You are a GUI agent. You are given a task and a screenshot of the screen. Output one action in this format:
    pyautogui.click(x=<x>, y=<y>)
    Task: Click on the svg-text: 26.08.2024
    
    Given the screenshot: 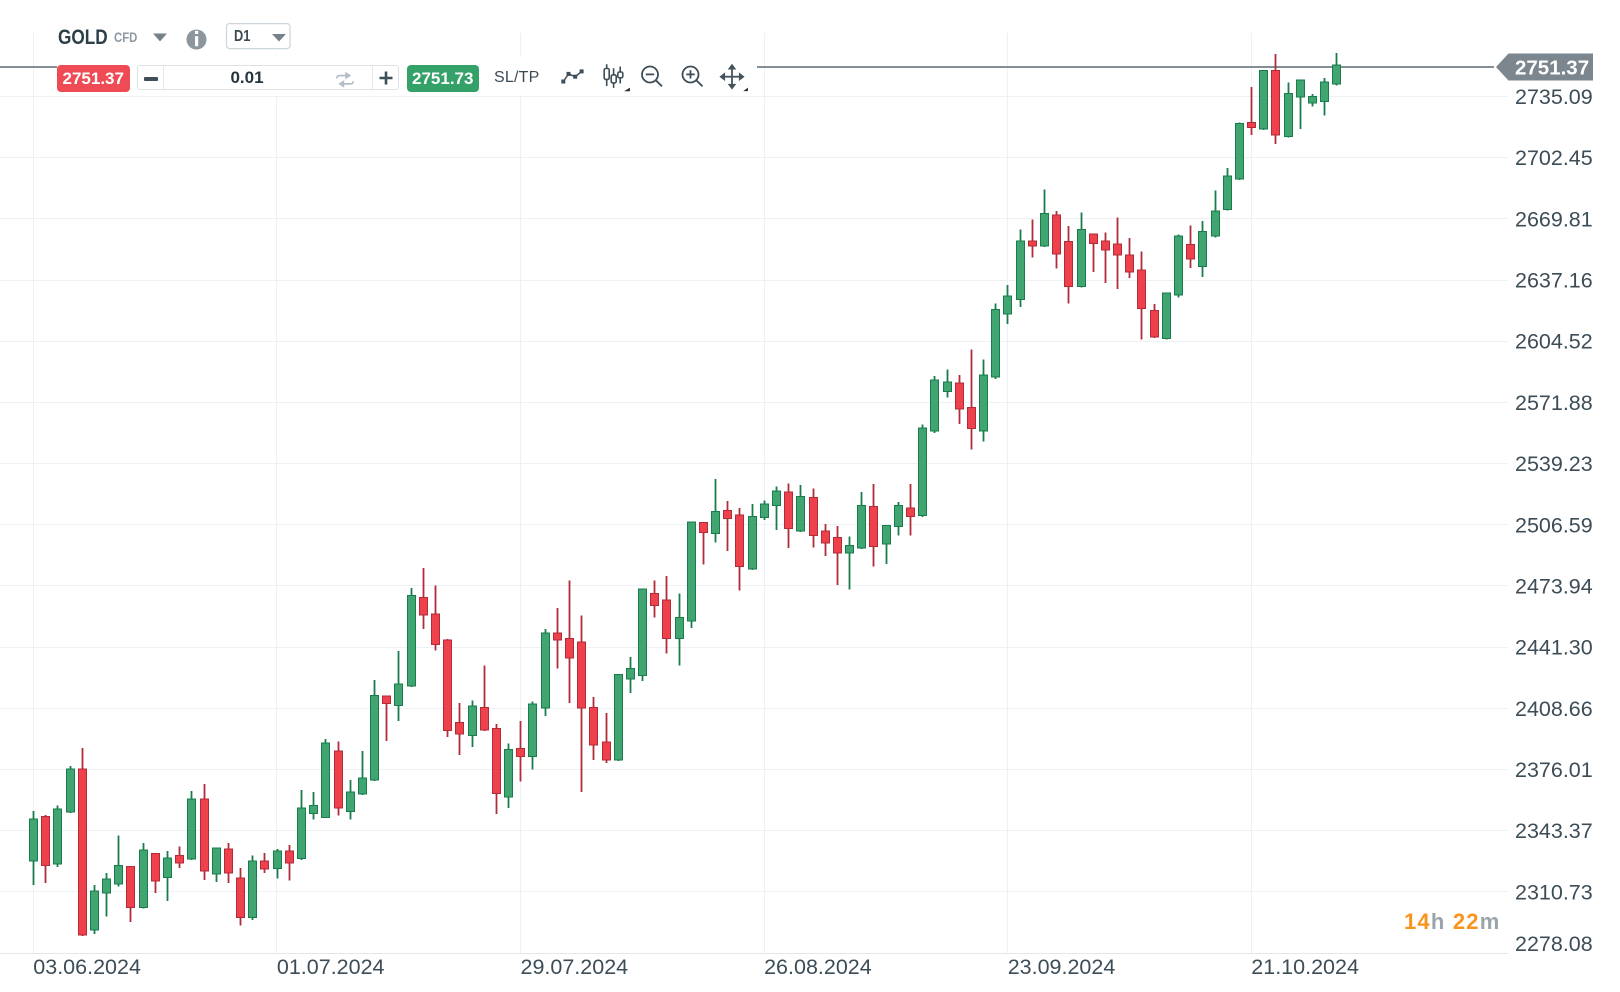 What is the action you would take?
    pyautogui.click(x=818, y=967)
    